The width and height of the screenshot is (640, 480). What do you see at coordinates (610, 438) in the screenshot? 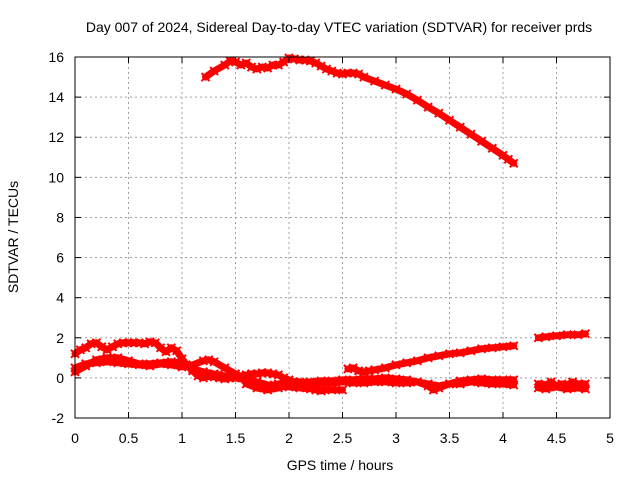
I see `x-tick-label: 5` at bounding box center [610, 438].